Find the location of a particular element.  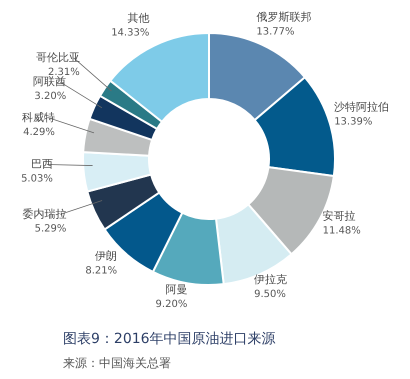

data-label: 13.77% is located at coordinates (275, 32).